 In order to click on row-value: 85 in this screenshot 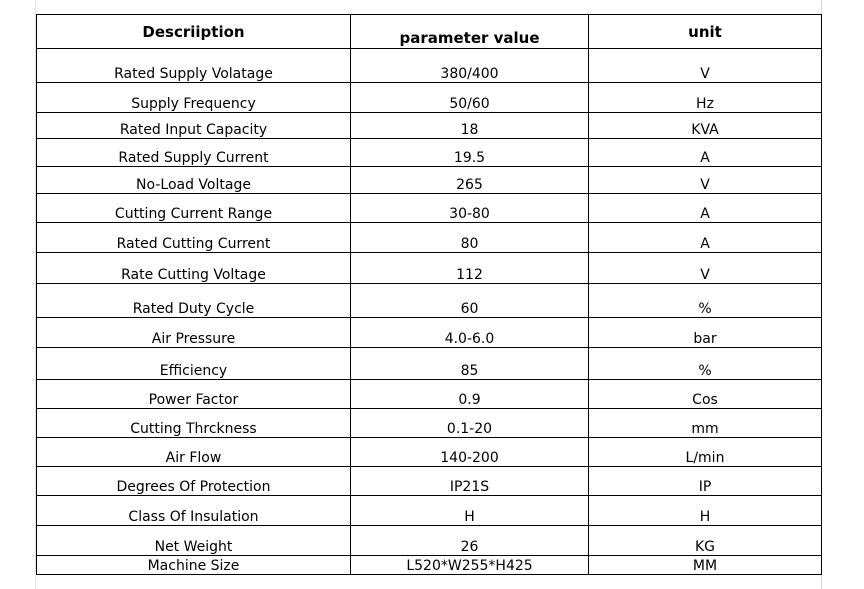, I will do `click(469, 363)`.